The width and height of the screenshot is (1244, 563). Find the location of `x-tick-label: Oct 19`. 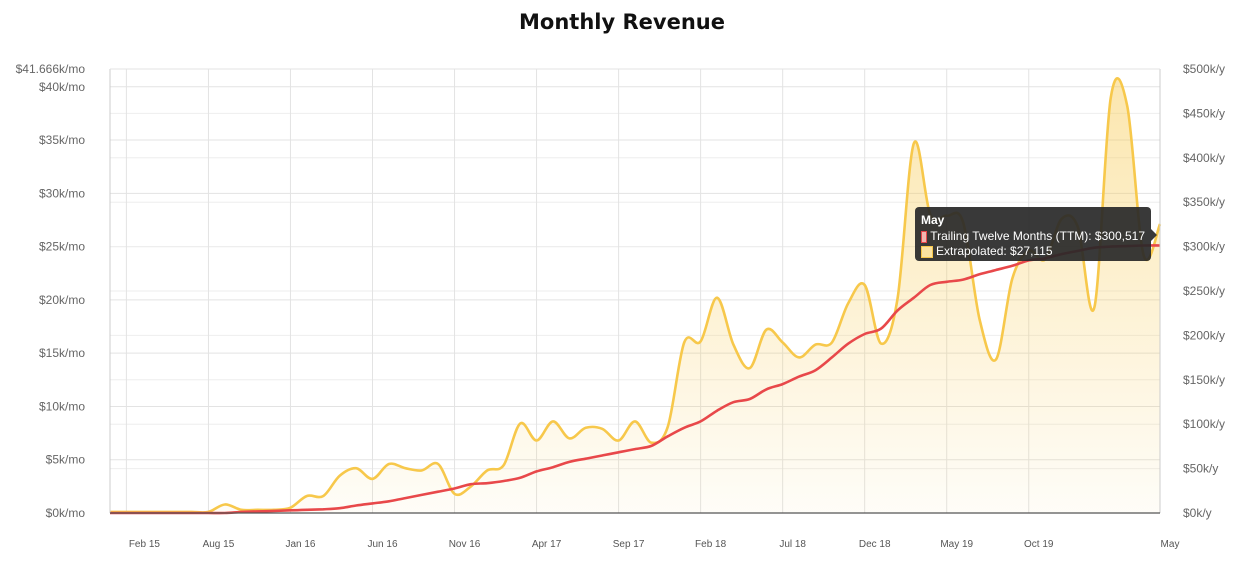

x-tick-label: Oct 19 is located at coordinates (1039, 544).